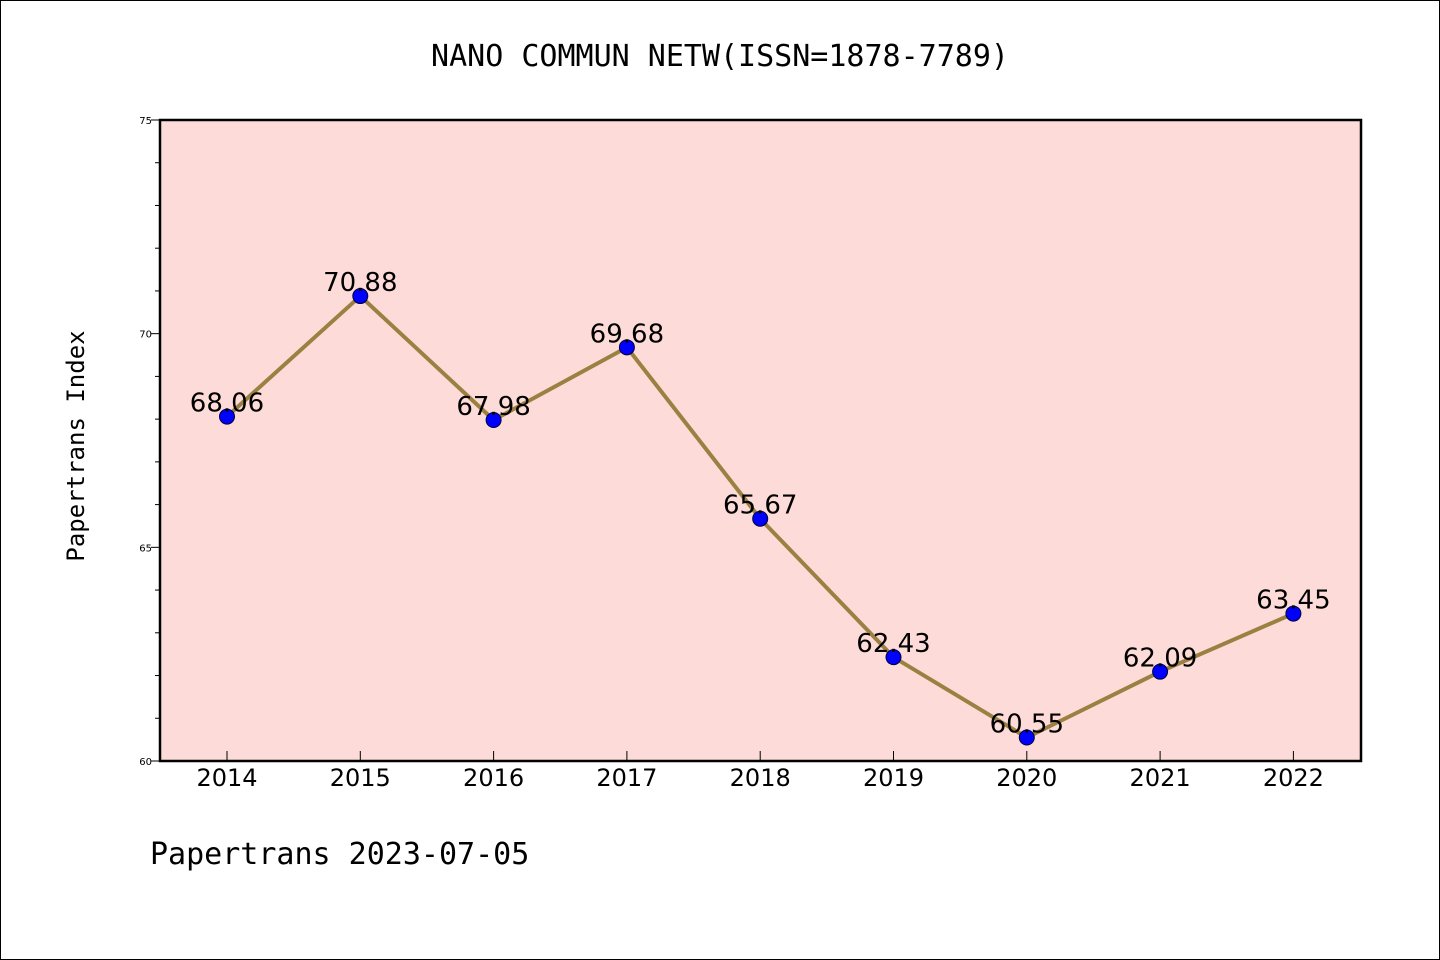 The image size is (1440, 960). What do you see at coordinates (1160, 778) in the screenshot?
I see `x-tick-label: 2021` at bounding box center [1160, 778].